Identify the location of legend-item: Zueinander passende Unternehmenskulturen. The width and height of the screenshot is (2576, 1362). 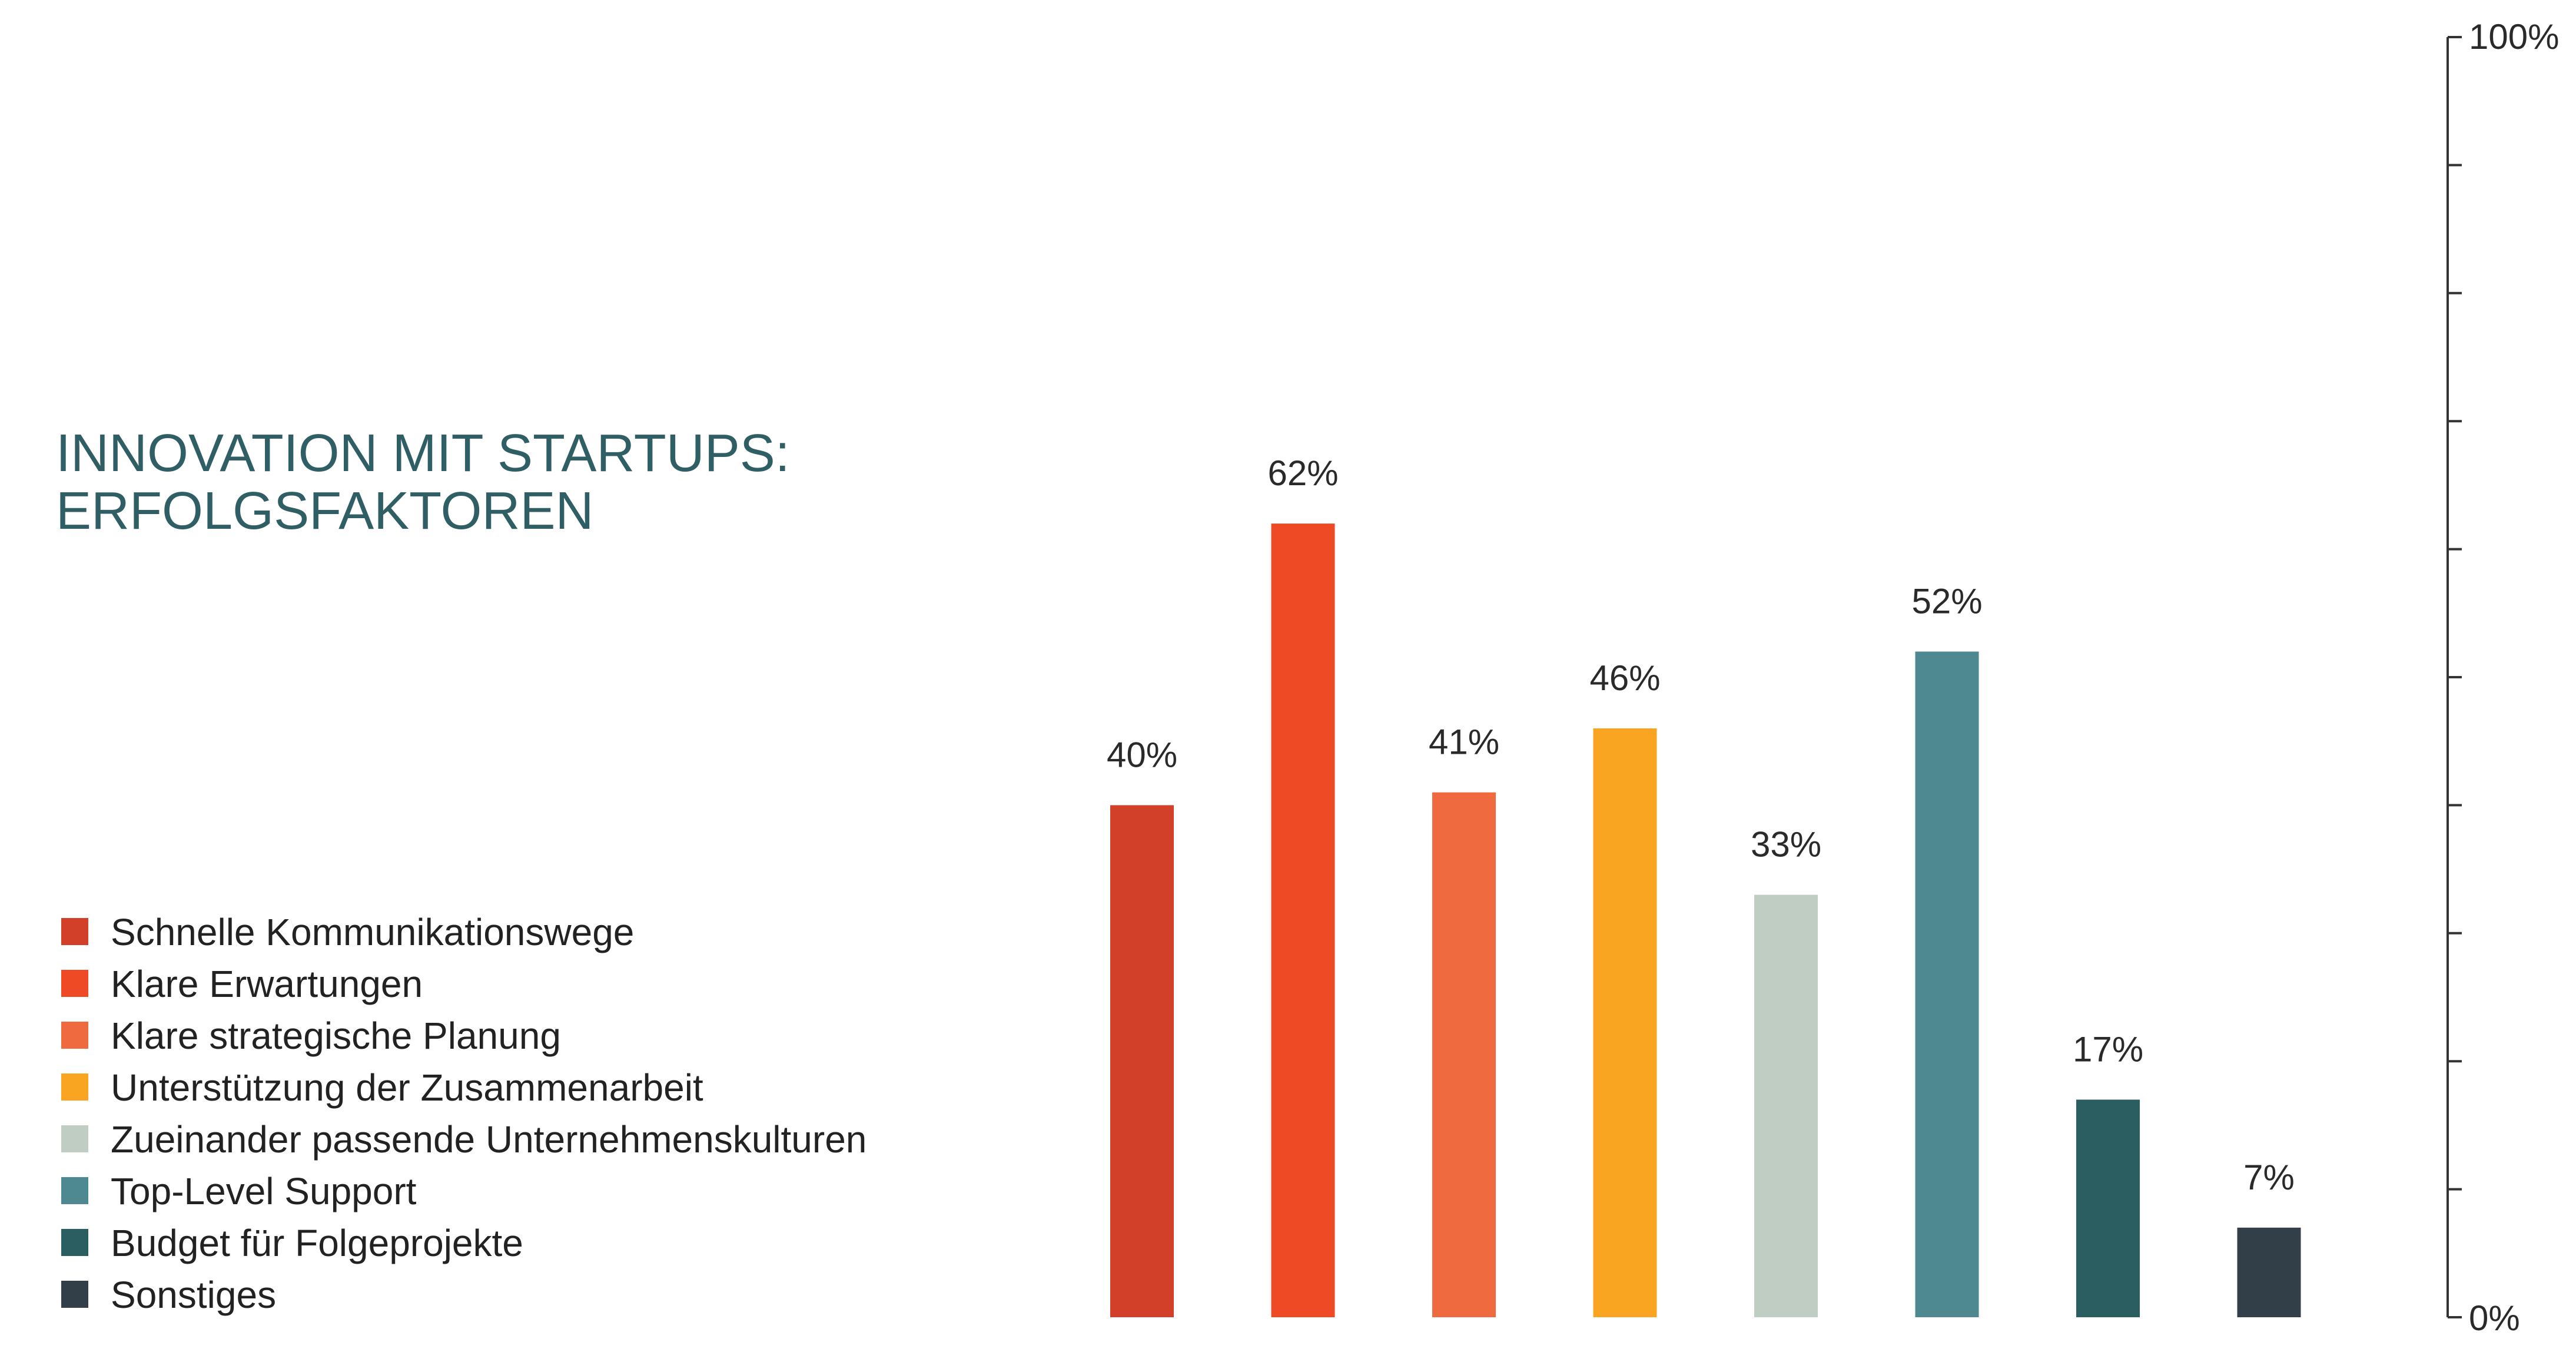
(464, 1139).